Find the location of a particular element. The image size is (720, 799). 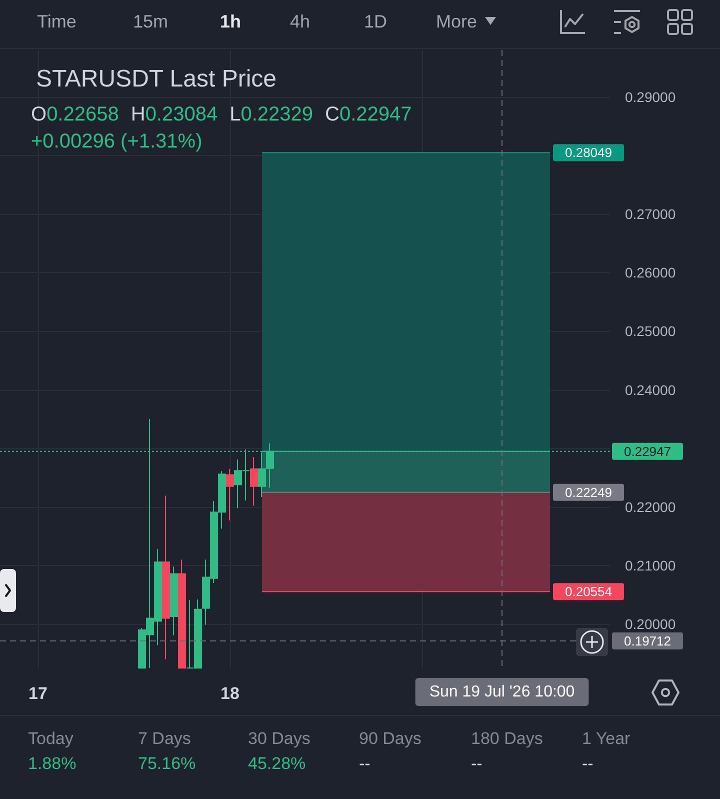

y-tick-label: 0.27000 is located at coordinates (650, 214).